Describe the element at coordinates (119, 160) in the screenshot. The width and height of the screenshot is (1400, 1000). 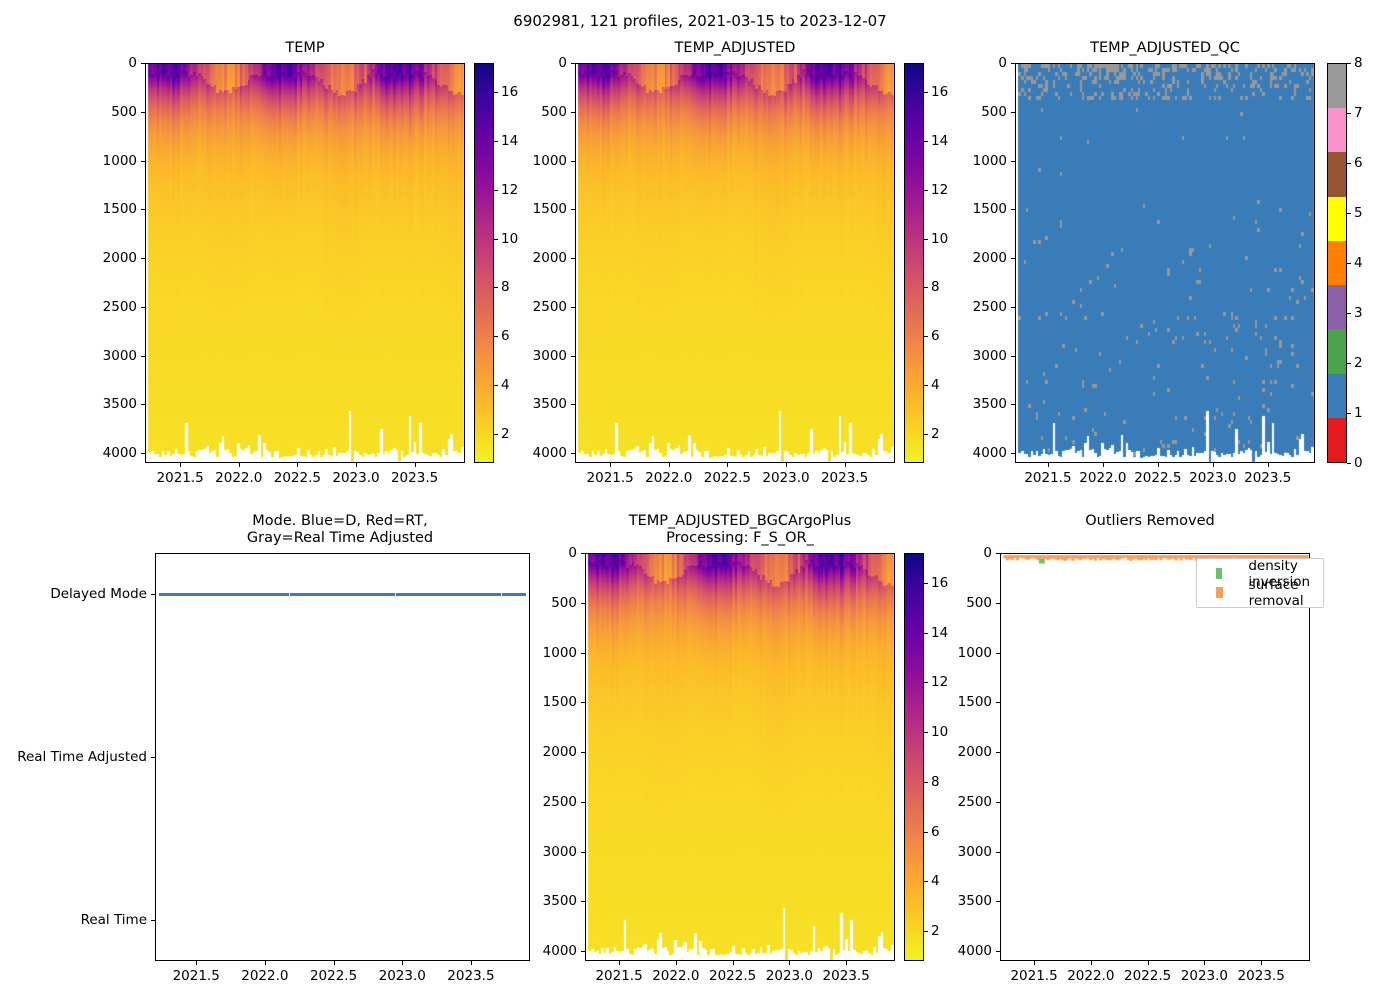
I see `yticklabel-ax0-2: 1000` at that location.